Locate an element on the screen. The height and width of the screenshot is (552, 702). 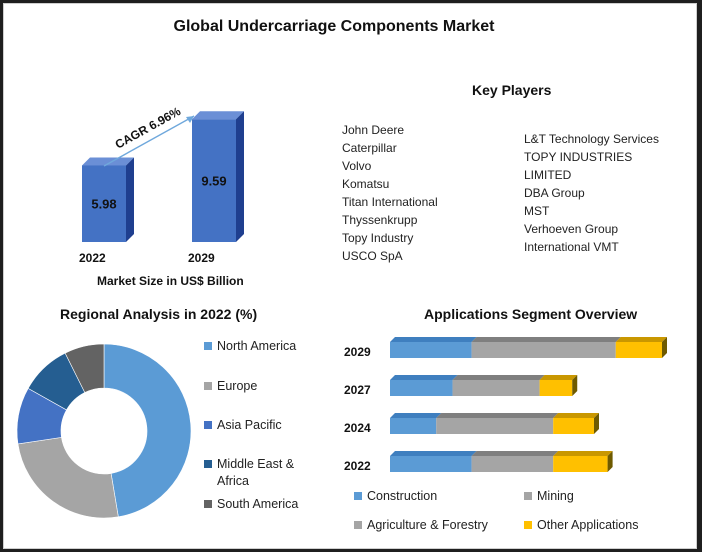
legend-label: Middle East & Africa is located at coordinates (256, 472).